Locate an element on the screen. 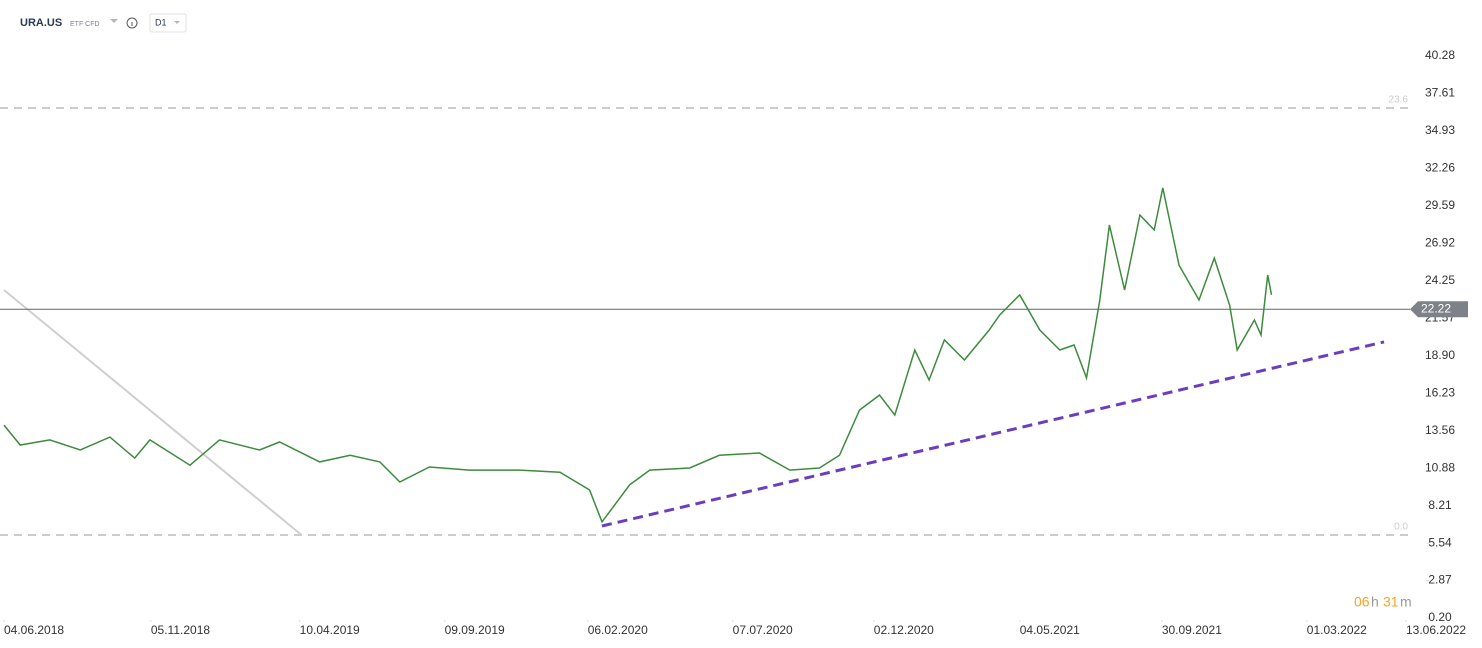  interval: D1 is located at coordinates (161, 22).